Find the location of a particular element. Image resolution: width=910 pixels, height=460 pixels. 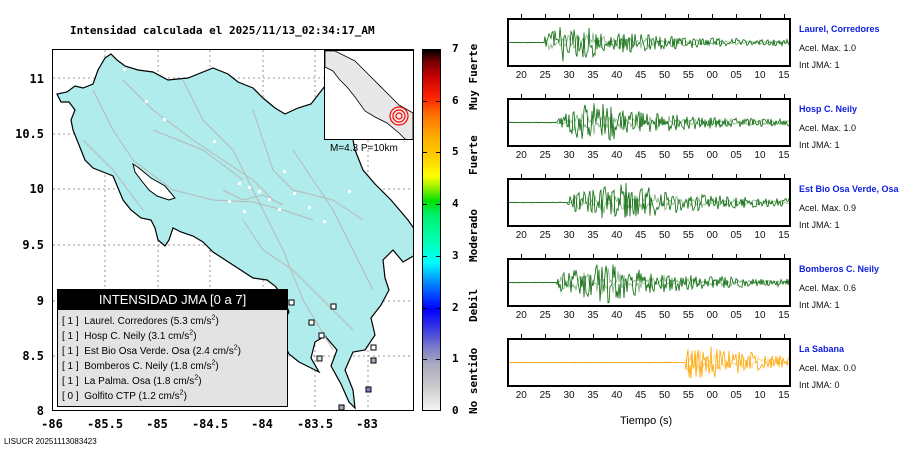

legend-station: Hosp C. Neily is located at coordinates (115, 336).